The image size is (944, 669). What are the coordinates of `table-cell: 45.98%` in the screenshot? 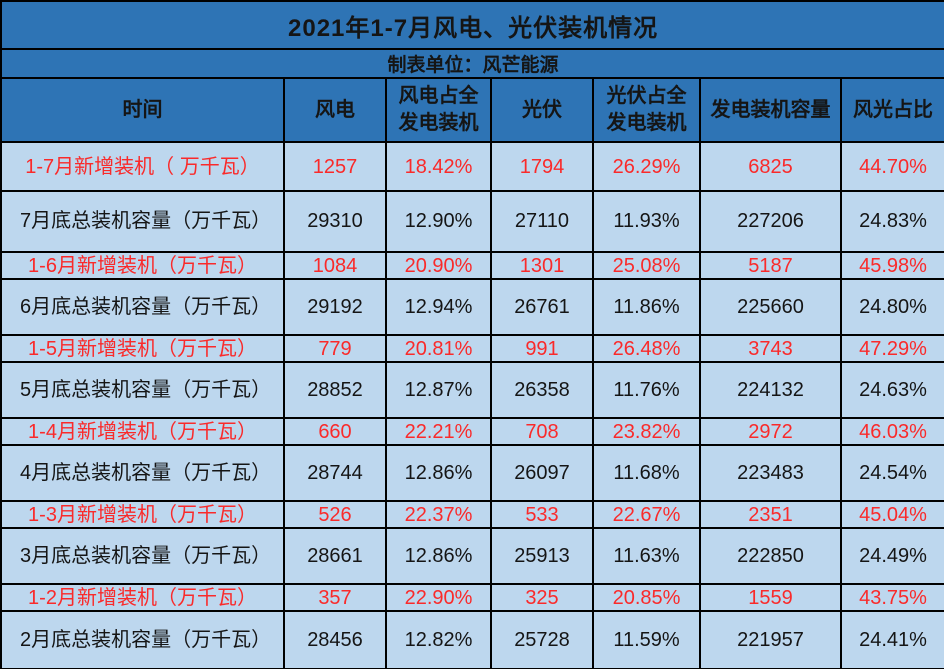 It's located at (891, 265).